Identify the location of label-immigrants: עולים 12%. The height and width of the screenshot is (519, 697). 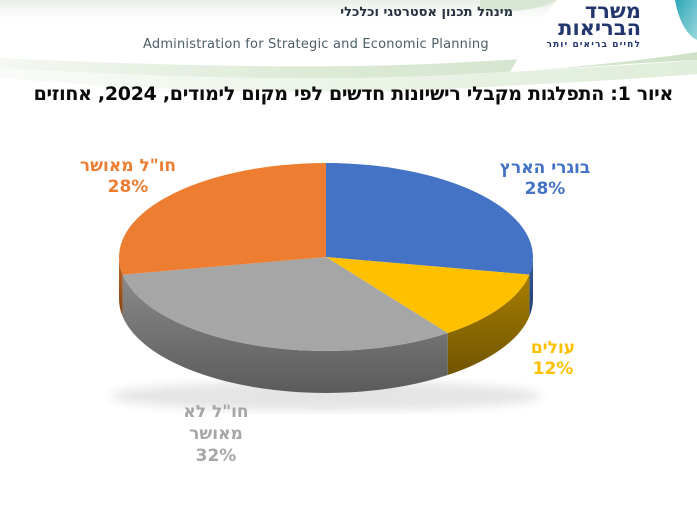
(553, 359).